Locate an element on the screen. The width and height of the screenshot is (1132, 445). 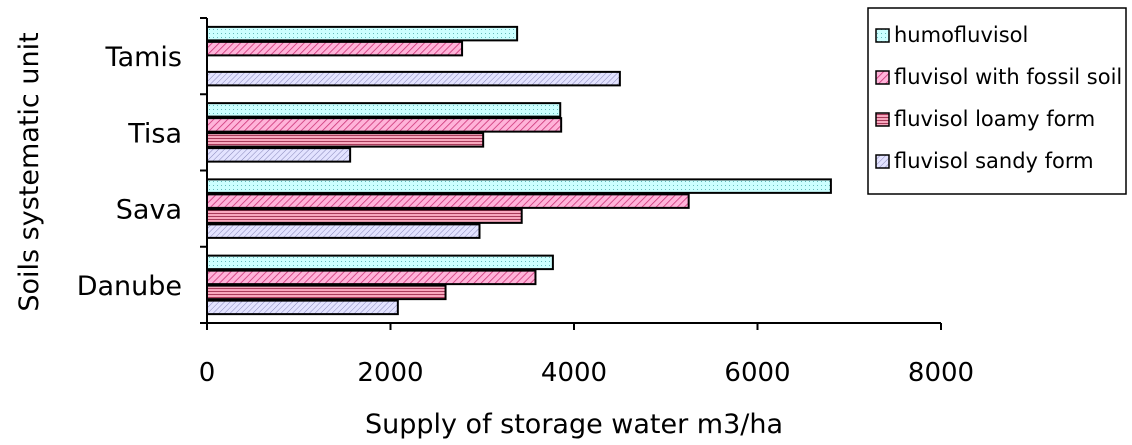
y-tick-label: Sava is located at coordinates (149, 210).